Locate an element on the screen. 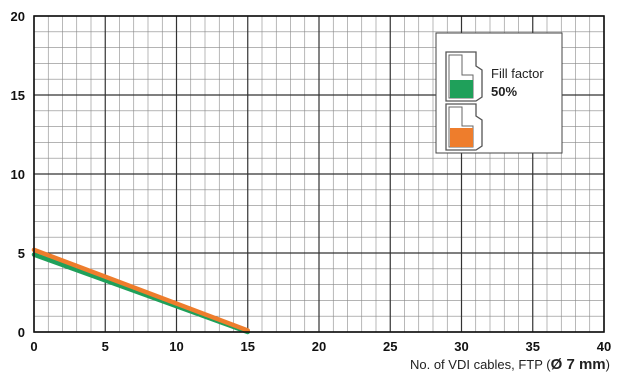  x-tick-label: 30 is located at coordinates (461, 346).